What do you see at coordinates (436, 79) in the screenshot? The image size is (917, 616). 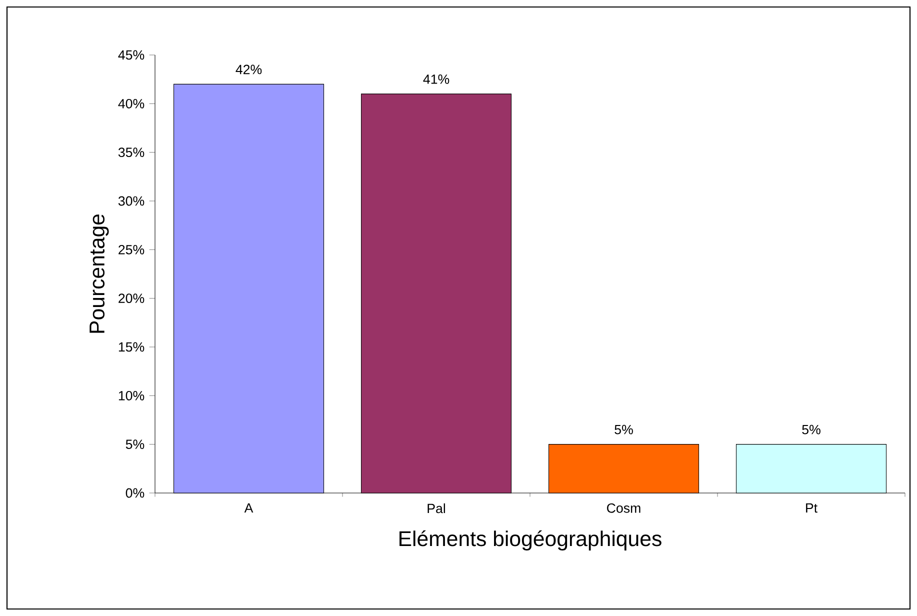 I see `data-label: 41%` at bounding box center [436, 79].